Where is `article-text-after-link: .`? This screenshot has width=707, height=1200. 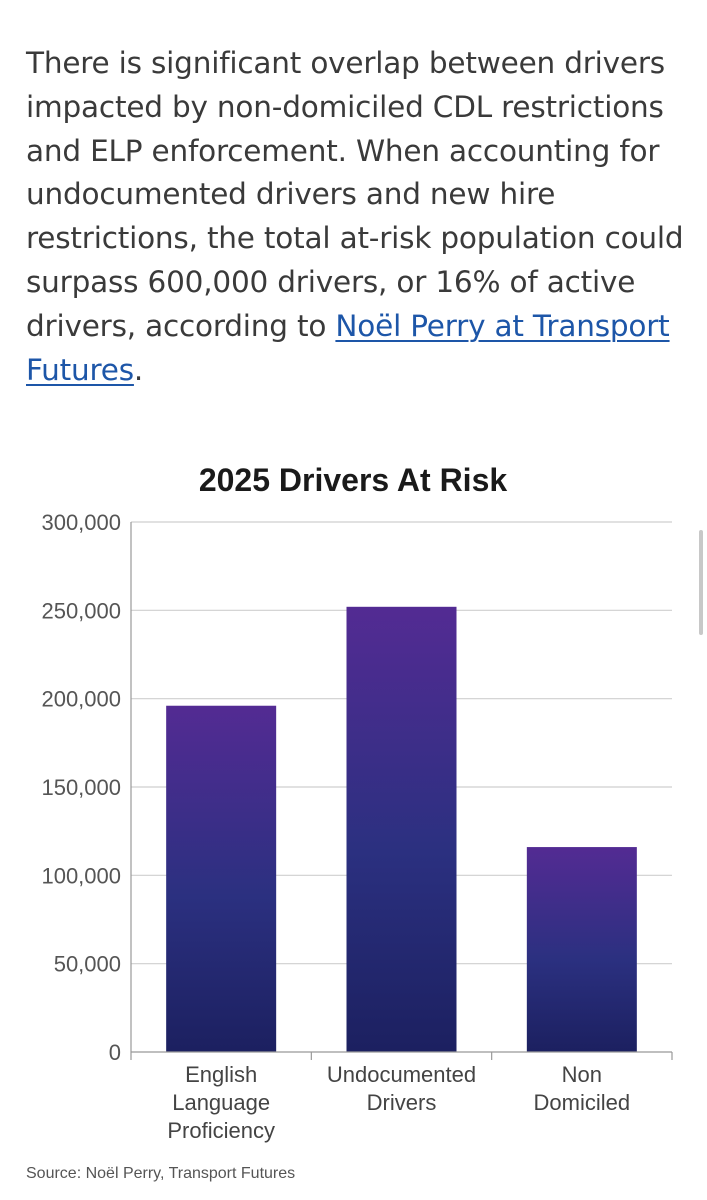 article-text-after-link: . is located at coordinates (138, 369).